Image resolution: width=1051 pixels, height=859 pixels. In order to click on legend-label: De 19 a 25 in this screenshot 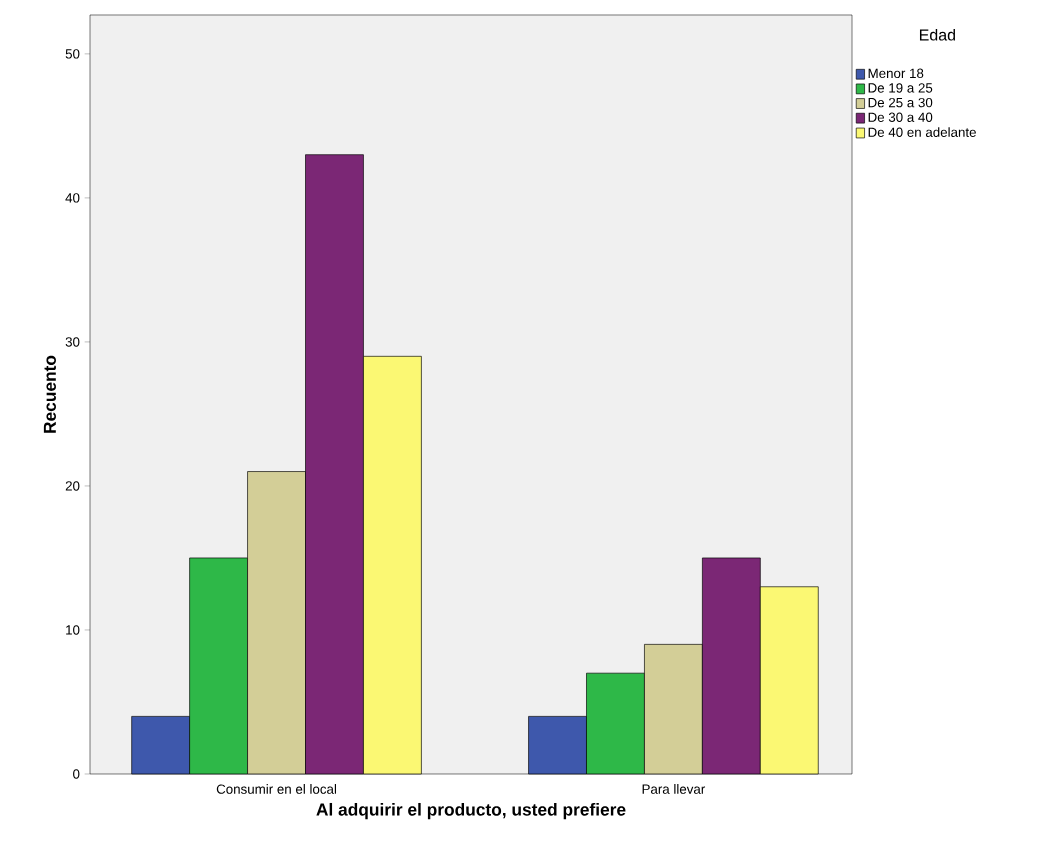, I will do `click(900, 88)`.